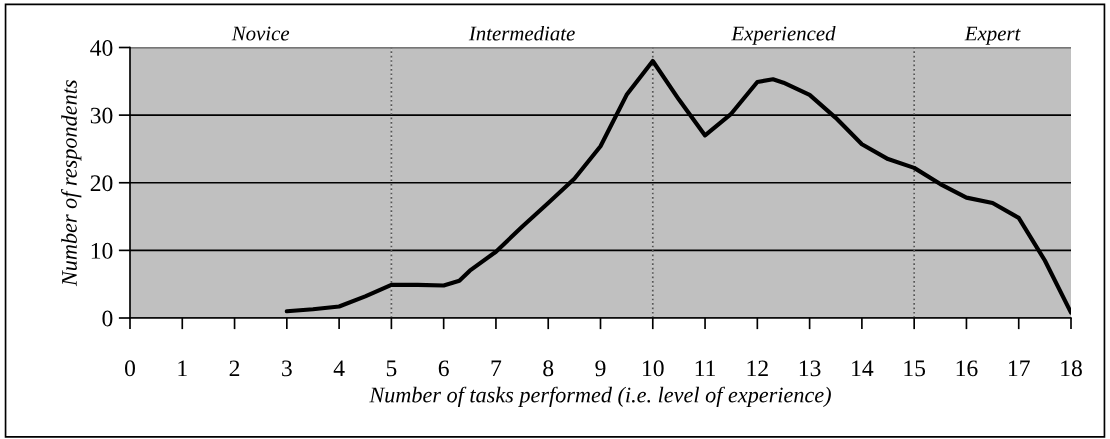  I want to click on y-axis-title: Number of respondents, so click(71, 183).